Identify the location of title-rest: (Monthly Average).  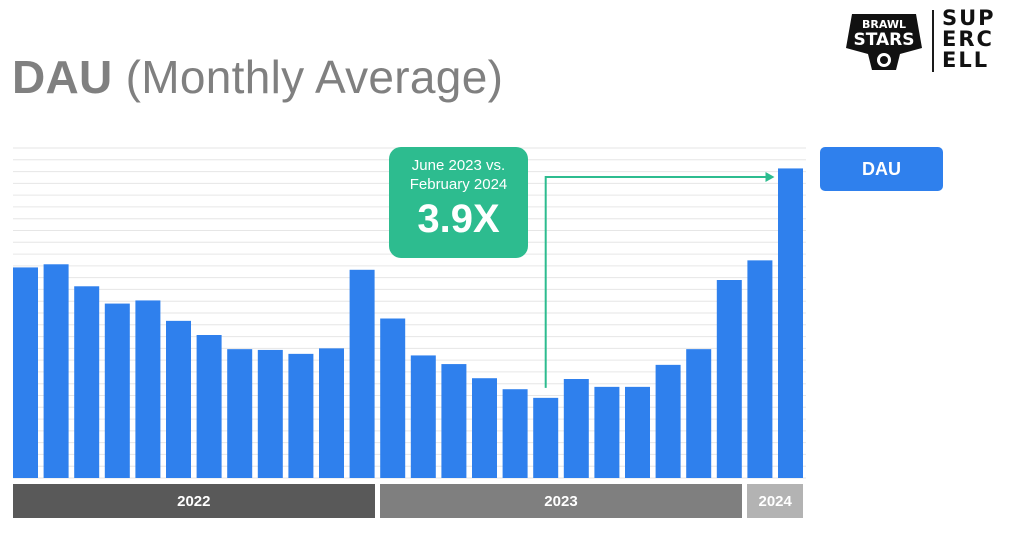
(308, 77).